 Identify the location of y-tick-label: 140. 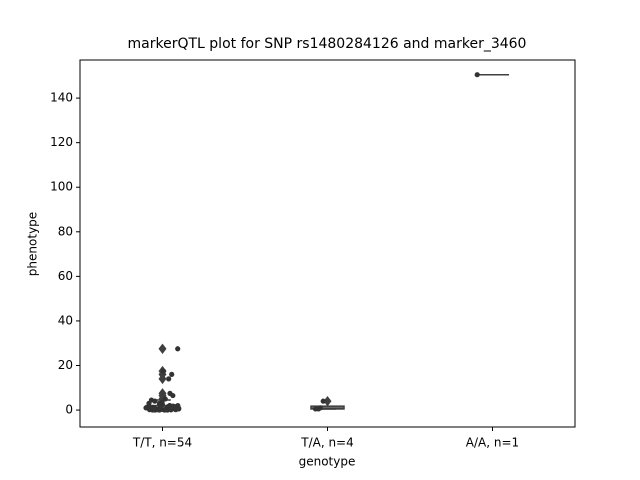
(61, 98).